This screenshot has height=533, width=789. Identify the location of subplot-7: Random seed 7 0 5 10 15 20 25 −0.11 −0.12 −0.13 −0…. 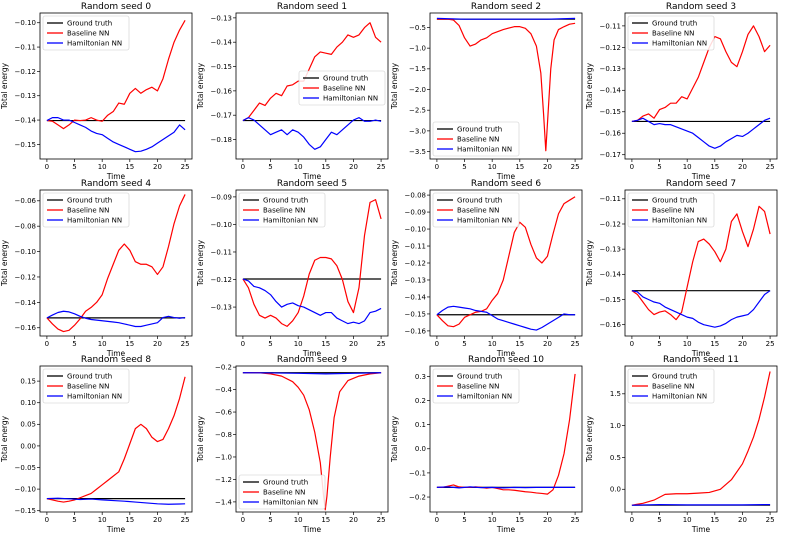
(681, 268).